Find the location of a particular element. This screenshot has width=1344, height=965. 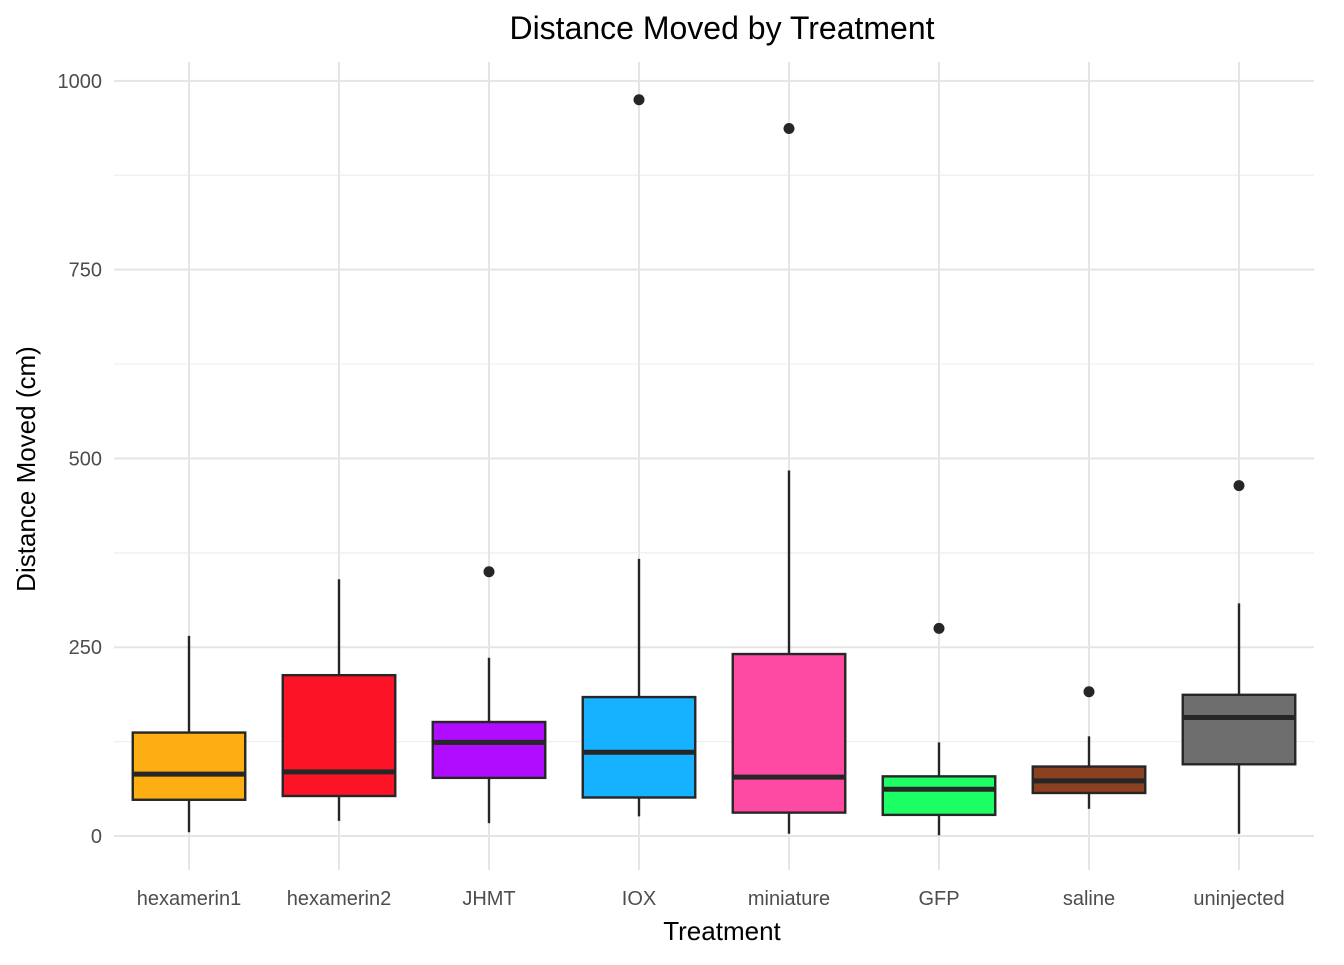

chart-title: Distance Moved by Treatment is located at coordinates (721, 28).